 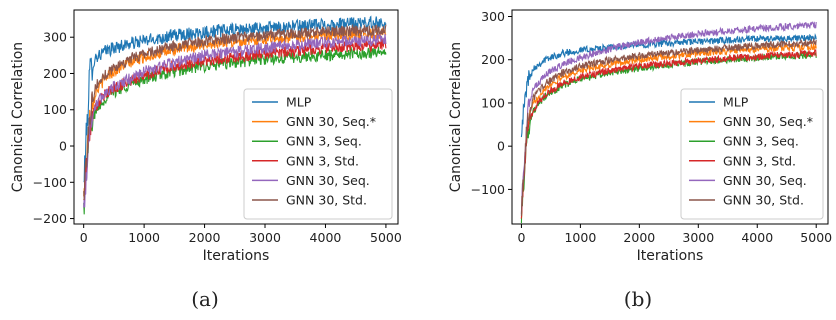 What do you see at coordinates (205, 299) in the screenshot?
I see `panel-caption: (a)` at bounding box center [205, 299].